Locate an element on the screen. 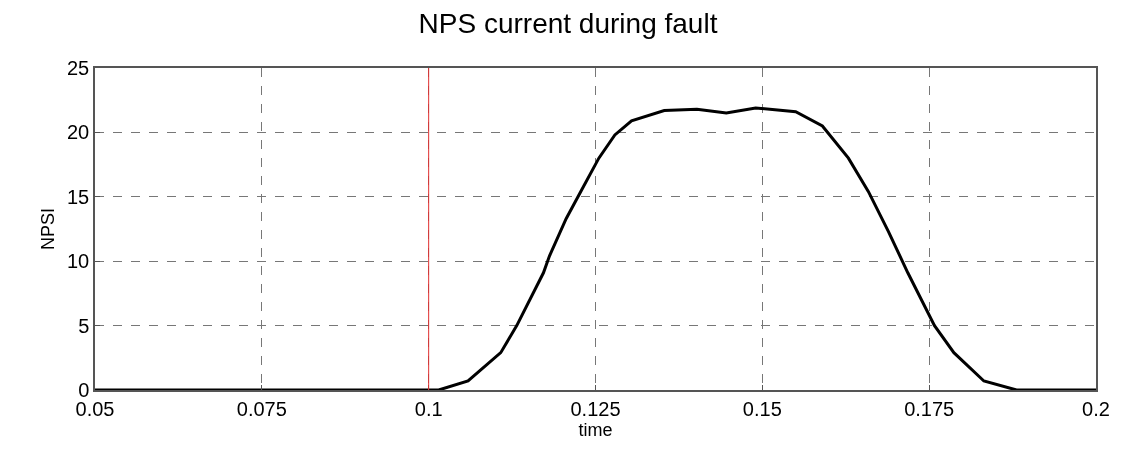 The width and height of the screenshot is (1136, 460). y-tick-label: 20 is located at coordinates (78, 132).